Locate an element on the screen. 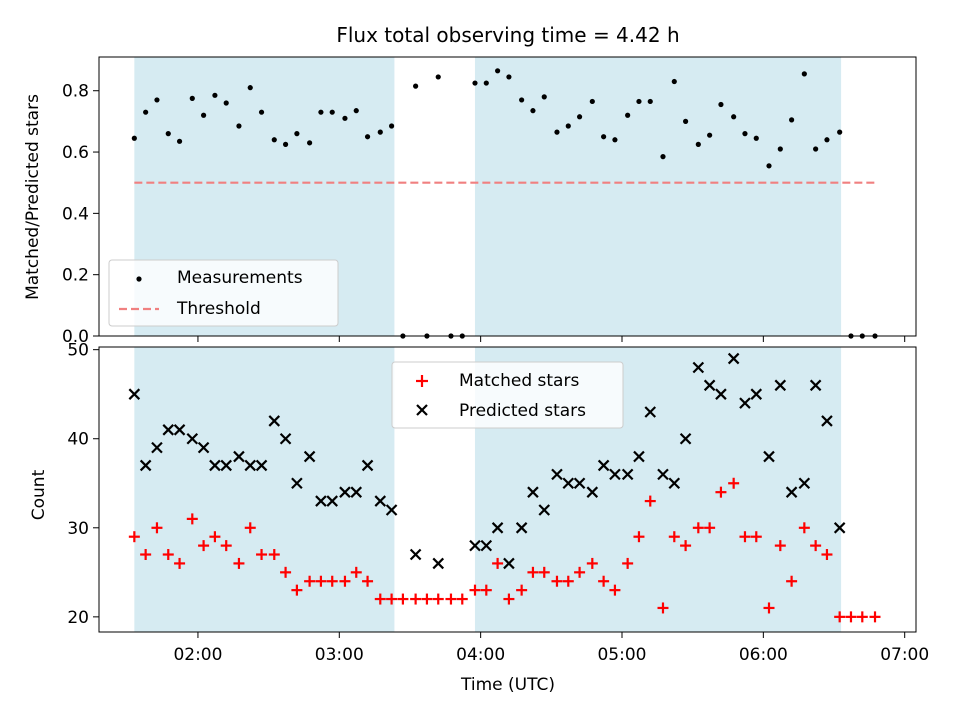 This screenshot has width=960, height=720. legend-matched-marker is located at coordinates (422, 381).